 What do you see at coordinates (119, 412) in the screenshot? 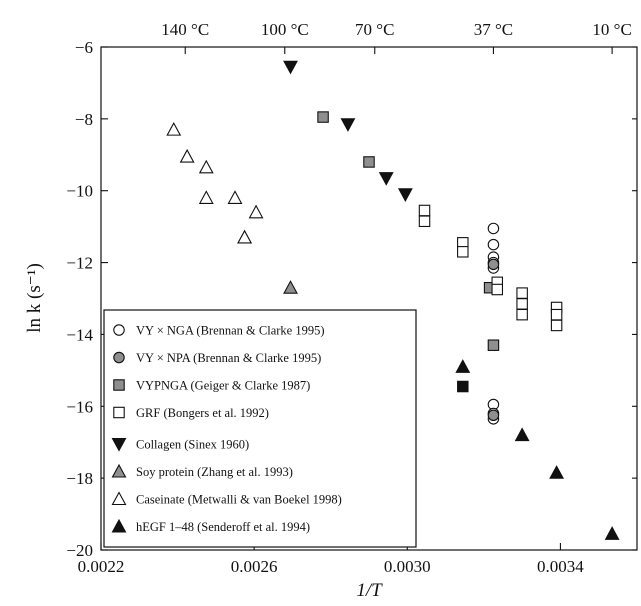
I see `legend-marker-square-open` at bounding box center [119, 412].